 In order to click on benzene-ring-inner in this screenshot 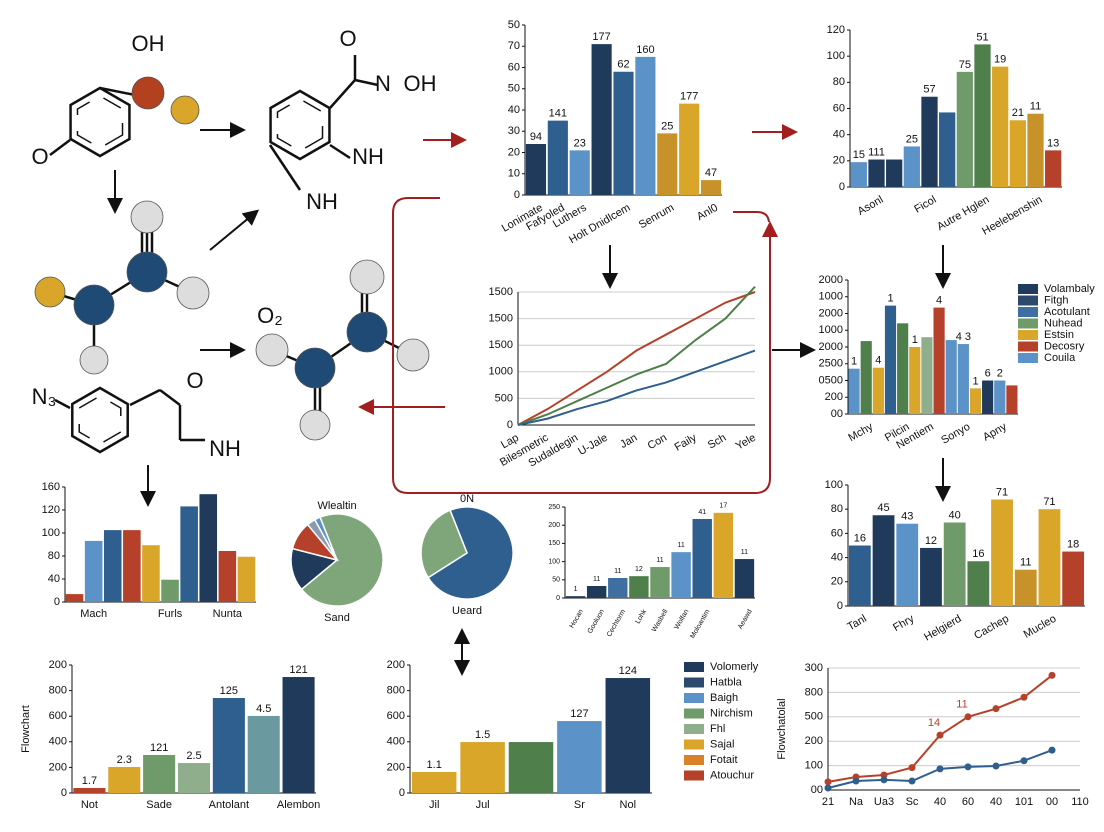, I will do `click(100, 420)`.